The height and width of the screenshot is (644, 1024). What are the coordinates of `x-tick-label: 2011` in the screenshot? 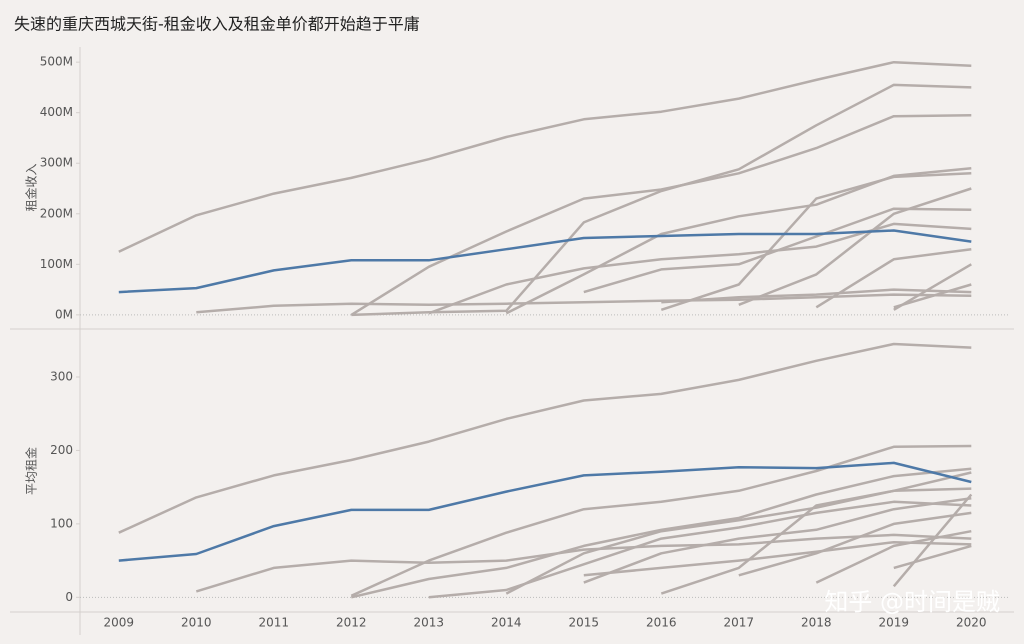 It's located at (273, 623).